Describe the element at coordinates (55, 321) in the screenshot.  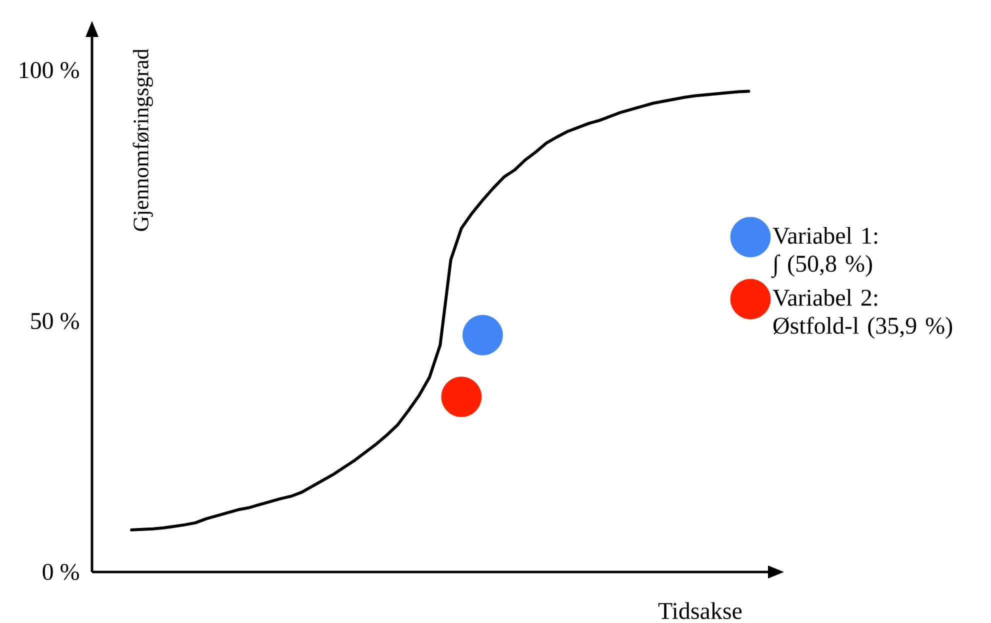
I see `y-tick-label: 50 %` at that location.